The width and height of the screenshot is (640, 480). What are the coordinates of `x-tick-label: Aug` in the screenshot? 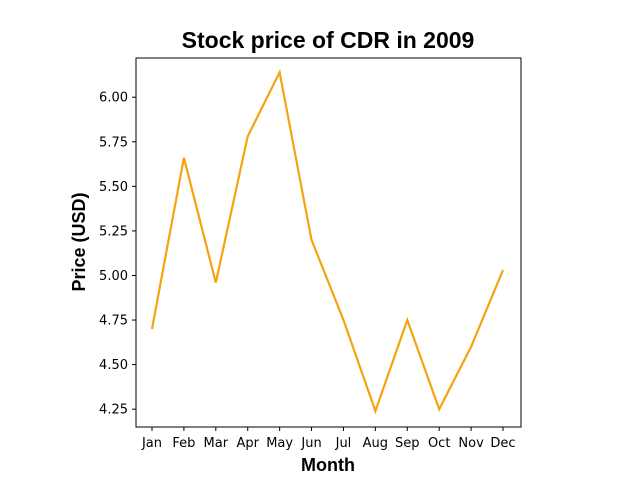 It's located at (375, 443).